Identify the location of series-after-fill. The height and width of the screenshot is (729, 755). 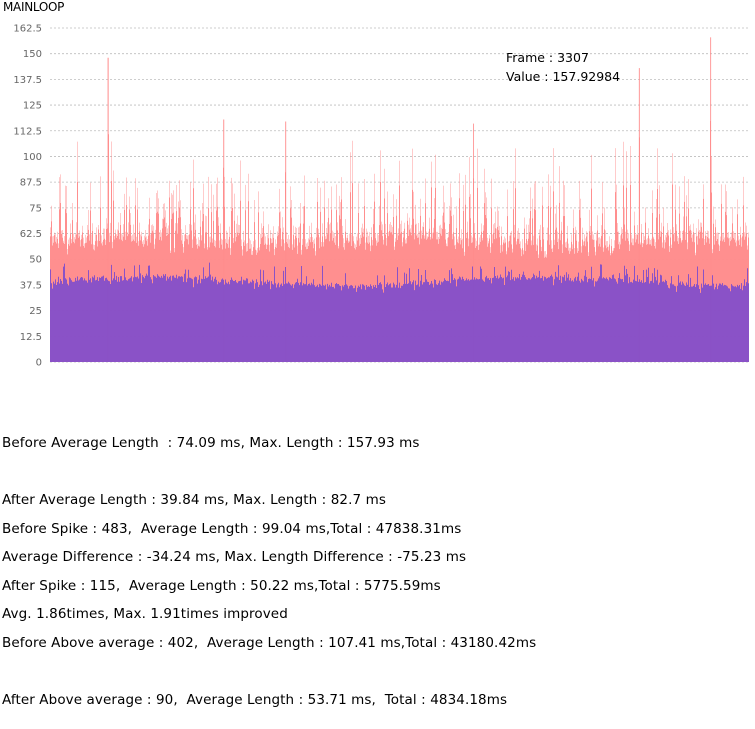
(399, 312).